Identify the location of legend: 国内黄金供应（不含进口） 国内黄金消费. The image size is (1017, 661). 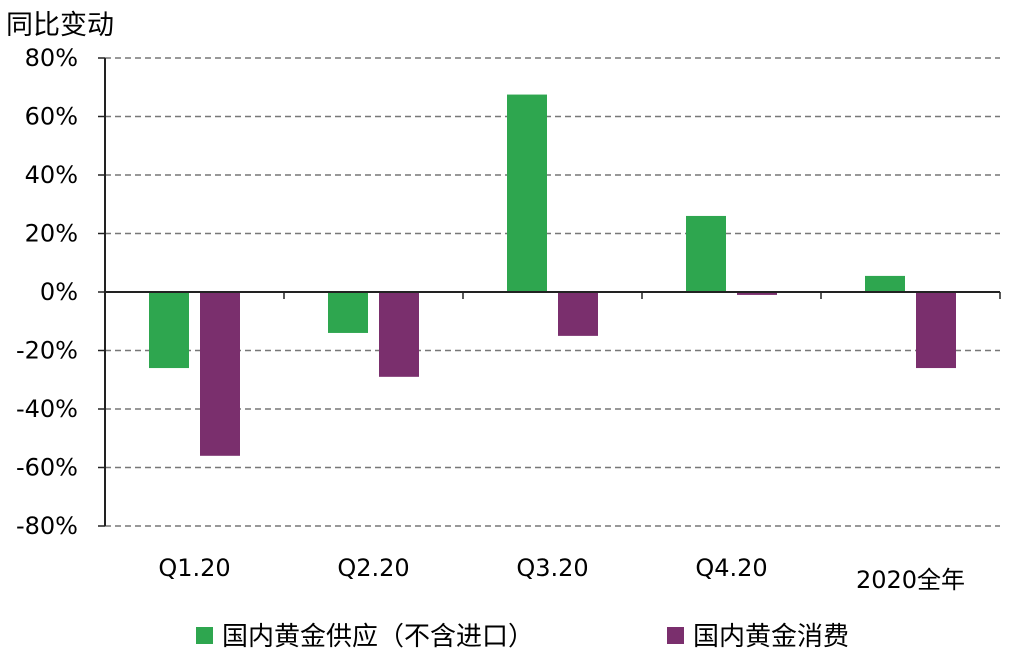
(522, 637).